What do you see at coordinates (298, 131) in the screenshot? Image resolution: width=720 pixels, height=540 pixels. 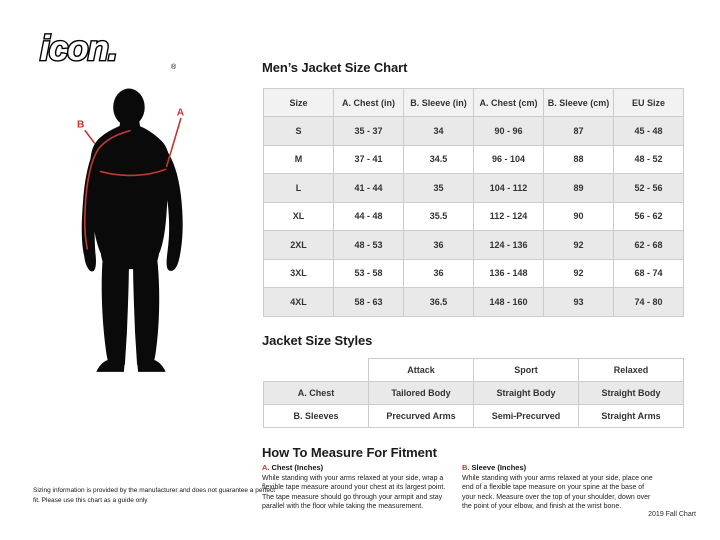 I see `table-cell: S` at bounding box center [298, 131].